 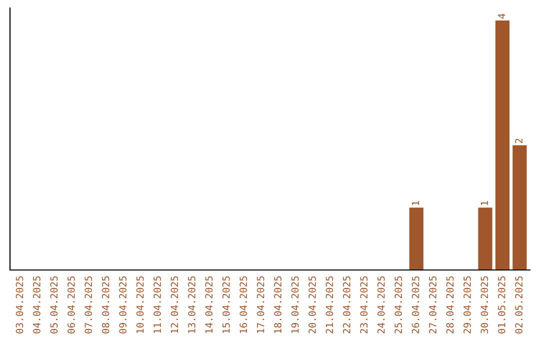 What do you see at coordinates (467, 305) in the screenshot?
I see `x-tick-label: 29.04.2025` at bounding box center [467, 305].